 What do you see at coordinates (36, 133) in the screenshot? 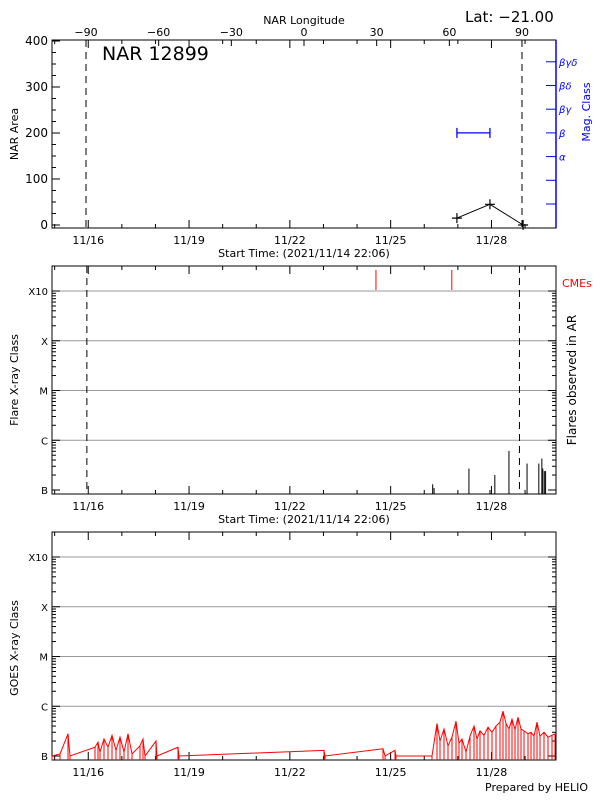
I see `area-tick-label: 200` at bounding box center [36, 133].